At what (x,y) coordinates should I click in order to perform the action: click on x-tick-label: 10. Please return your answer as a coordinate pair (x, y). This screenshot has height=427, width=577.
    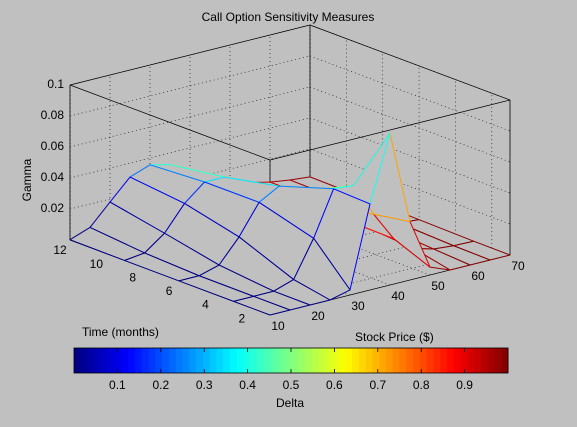
    Looking at the image, I should click on (278, 326).